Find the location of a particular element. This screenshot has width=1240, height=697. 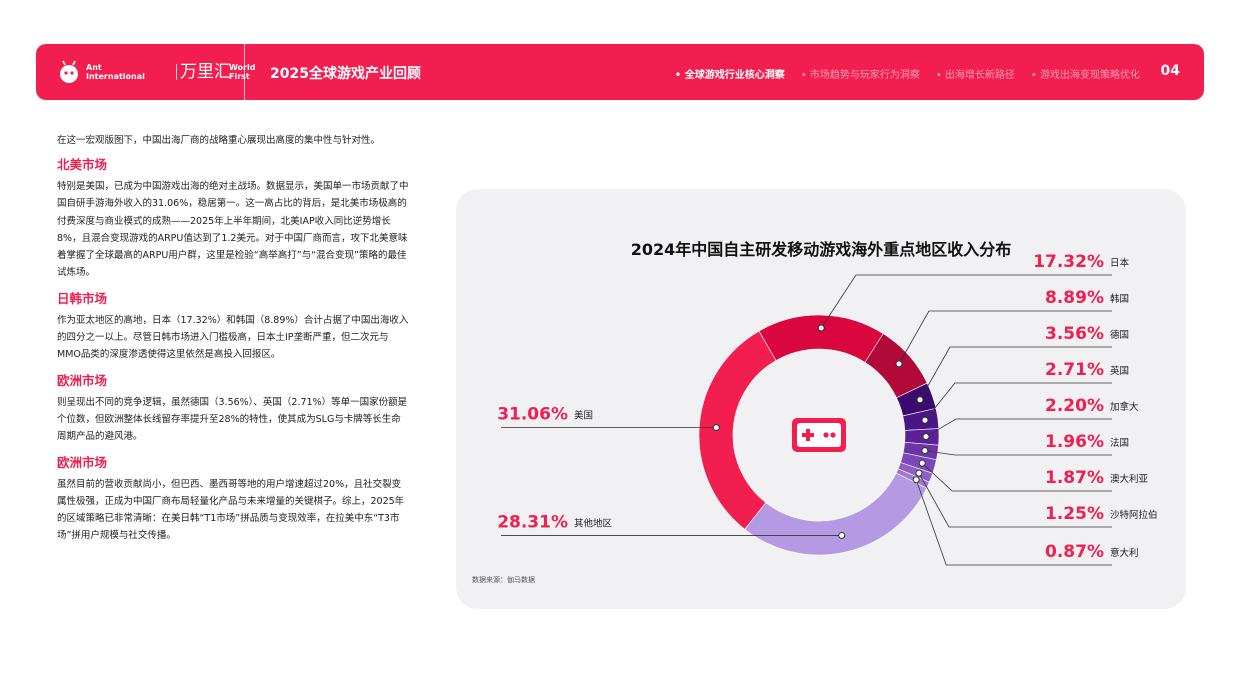

gamepad-icon is located at coordinates (819, 435).